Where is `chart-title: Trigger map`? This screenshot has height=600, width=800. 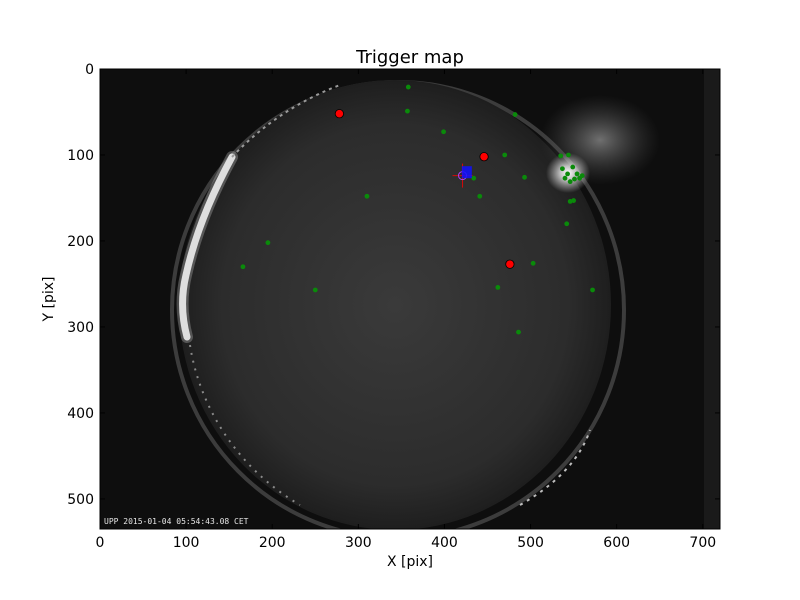
chart-title: Trigger map is located at coordinates (409, 57).